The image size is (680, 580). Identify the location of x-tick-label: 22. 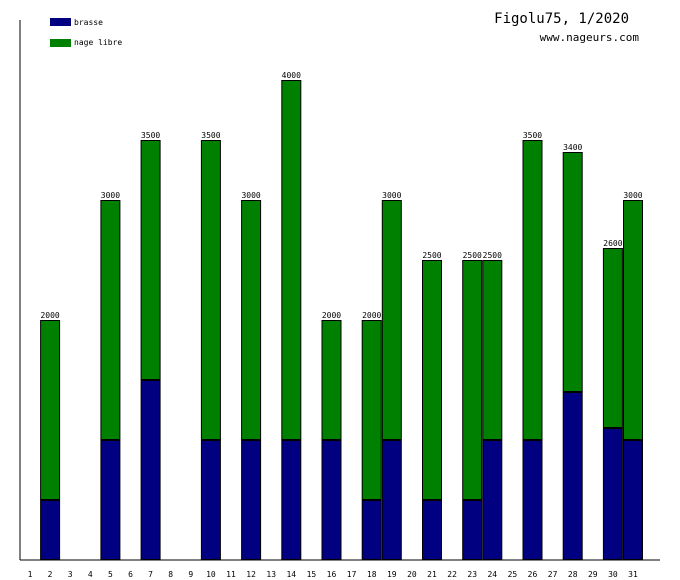
(452, 574).